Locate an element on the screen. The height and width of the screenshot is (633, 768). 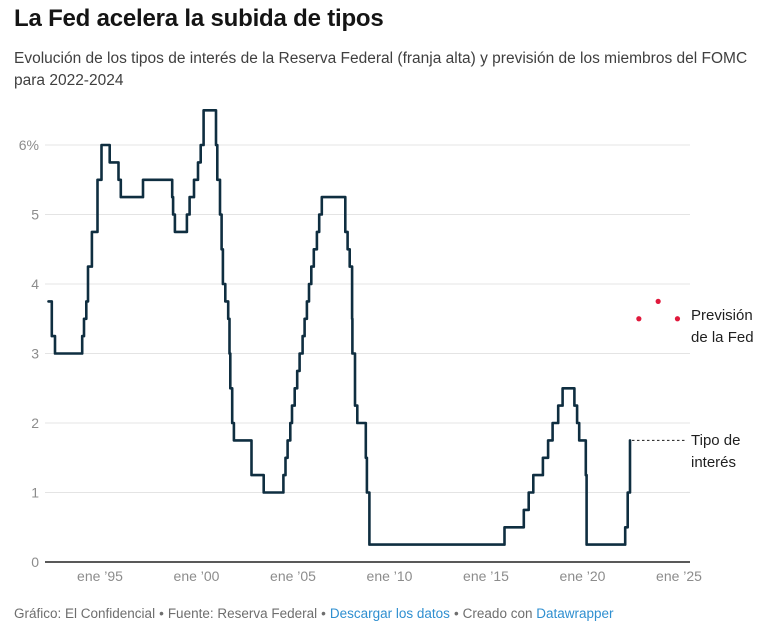
y-tick-label: 1 is located at coordinates (35, 493).